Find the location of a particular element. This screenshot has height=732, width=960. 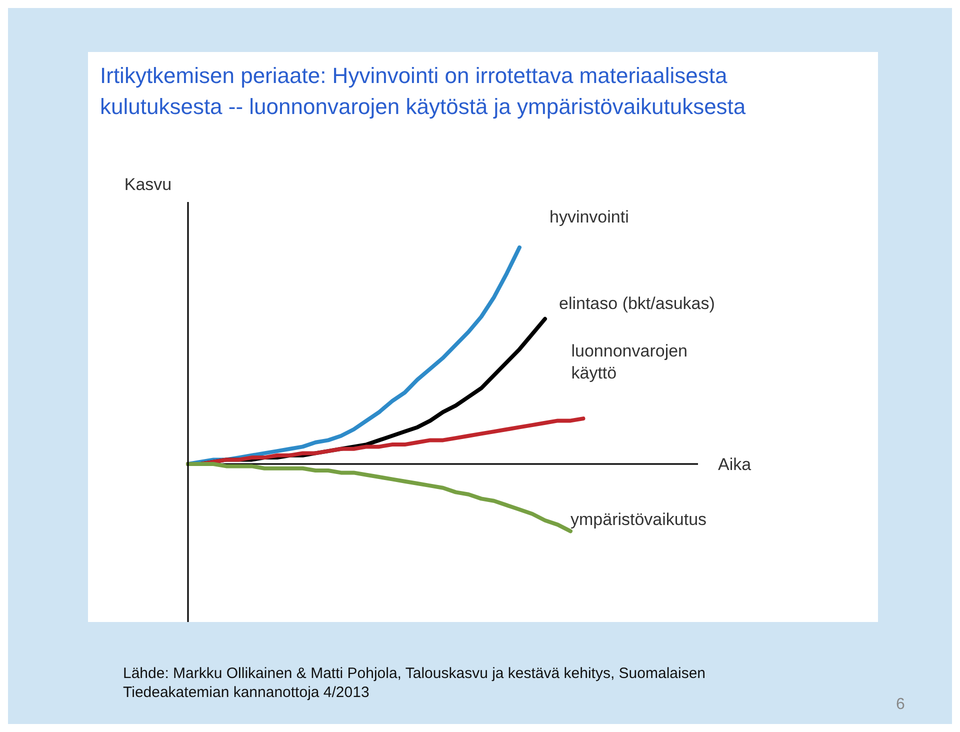

series-label: ympäristövaikutus is located at coordinates (638, 520).